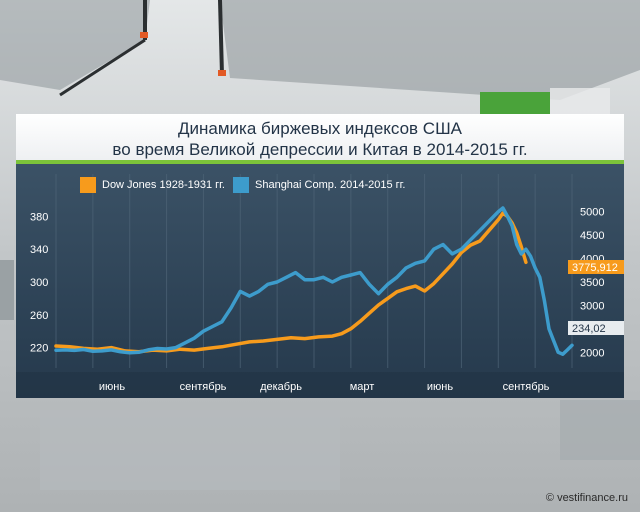  Describe the element at coordinates (592, 306) in the screenshot. I see `y-right-tick-label: 3000` at that location.